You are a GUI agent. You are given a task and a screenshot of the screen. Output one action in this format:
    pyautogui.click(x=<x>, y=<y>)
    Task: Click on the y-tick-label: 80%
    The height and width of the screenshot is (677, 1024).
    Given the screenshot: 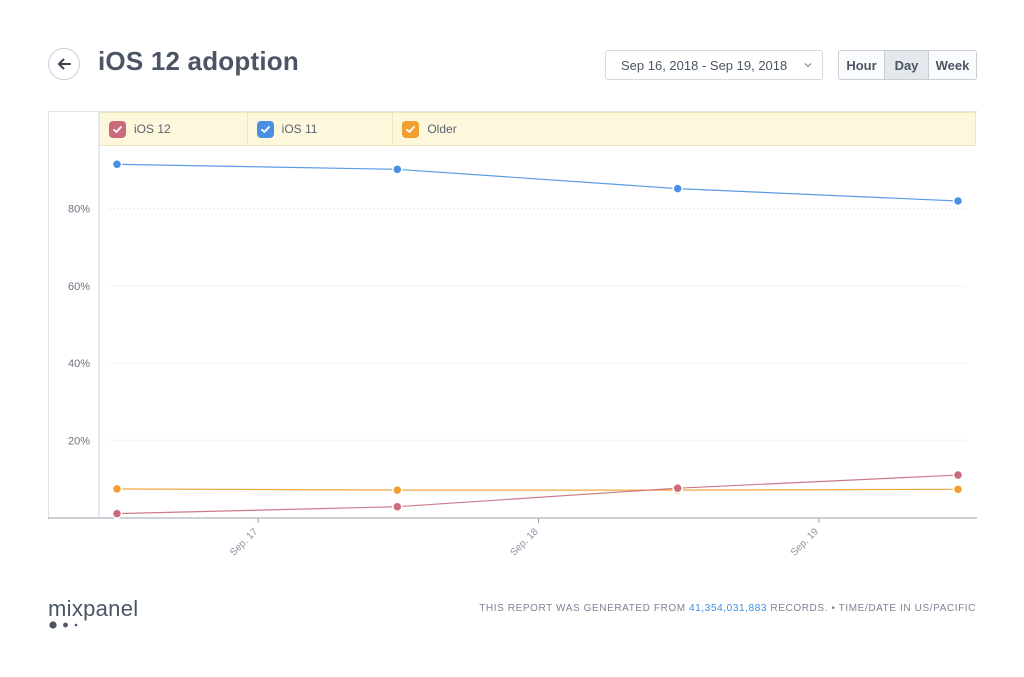 What is the action you would take?
    pyautogui.click(x=79, y=210)
    